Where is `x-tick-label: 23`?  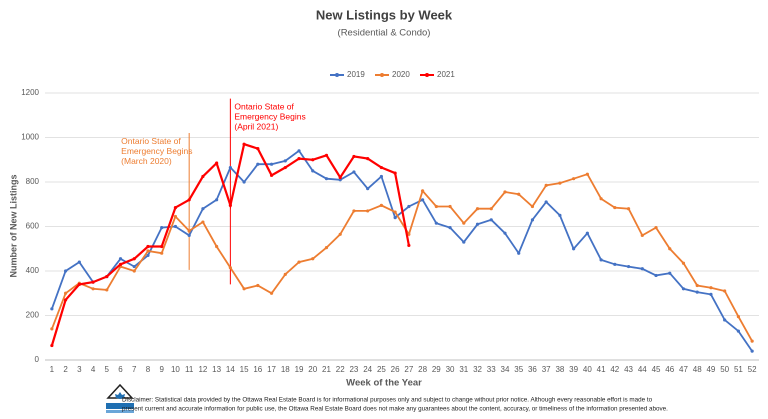 x-tick-label: 23 is located at coordinates (353, 369).